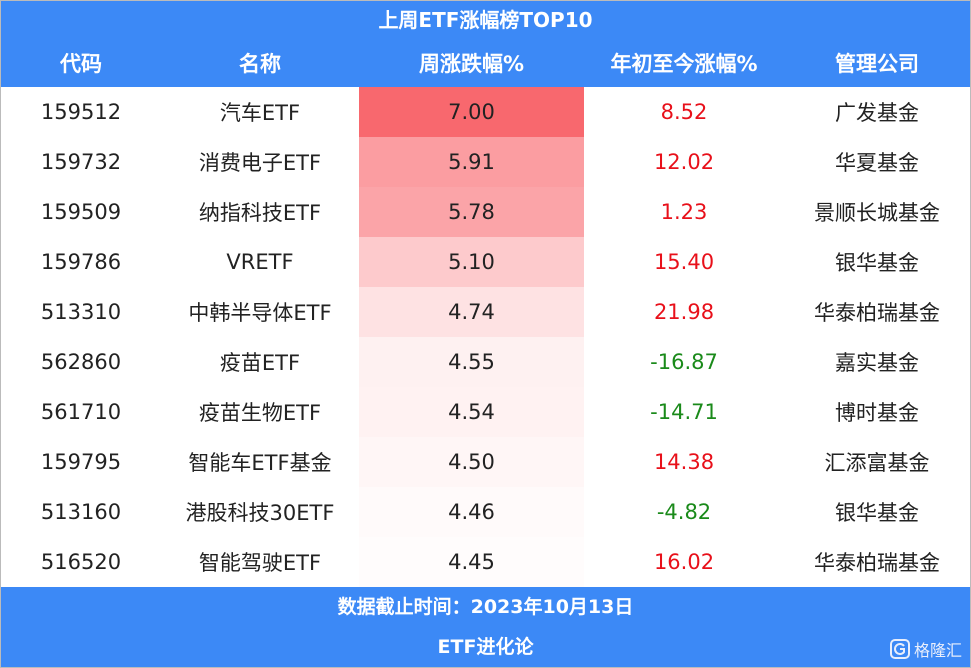 This screenshot has width=971, height=668. What do you see at coordinates (260, 313) in the screenshot?
I see `table-cell: 中韩半导体ETF` at bounding box center [260, 313].